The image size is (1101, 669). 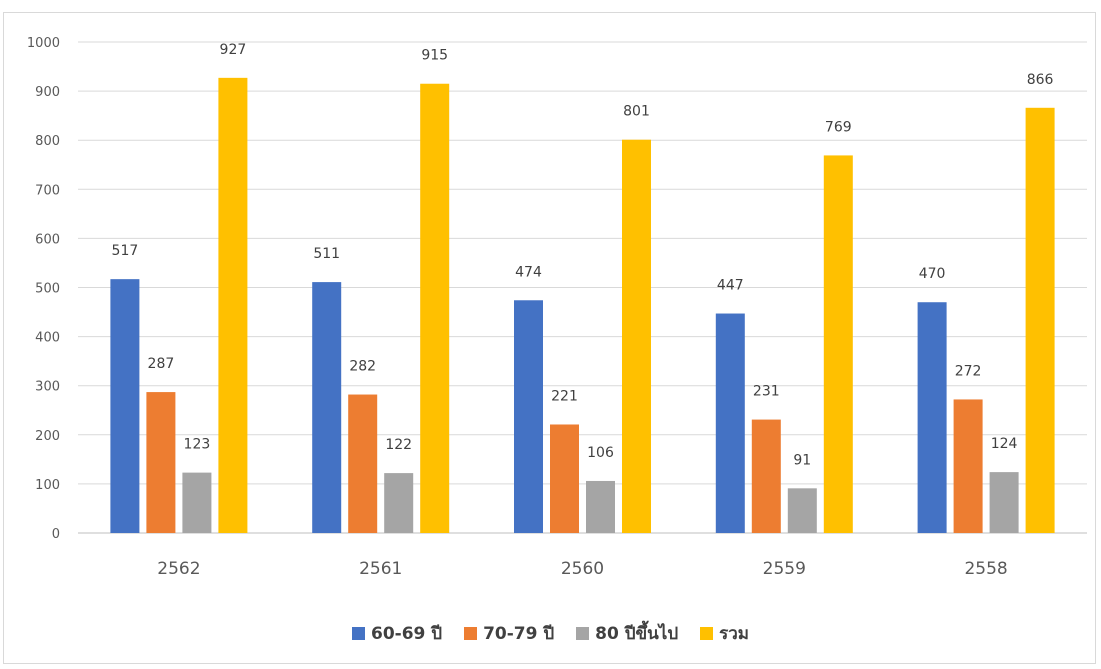 What do you see at coordinates (56, 534) in the screenshot?
I see `y-tick-label: 0` at bounding box center [56, 534].